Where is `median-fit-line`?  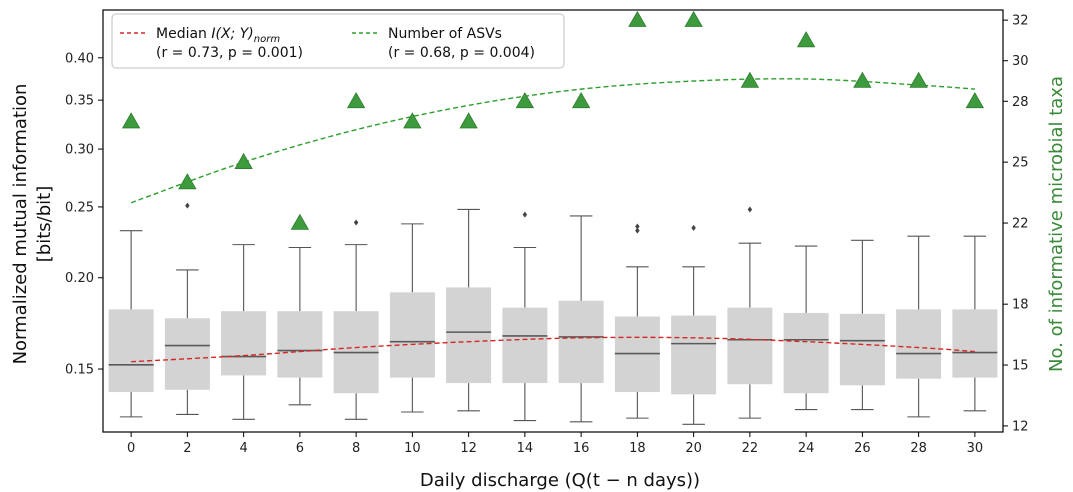 median-fit-line is located at coordinates (553, 349).